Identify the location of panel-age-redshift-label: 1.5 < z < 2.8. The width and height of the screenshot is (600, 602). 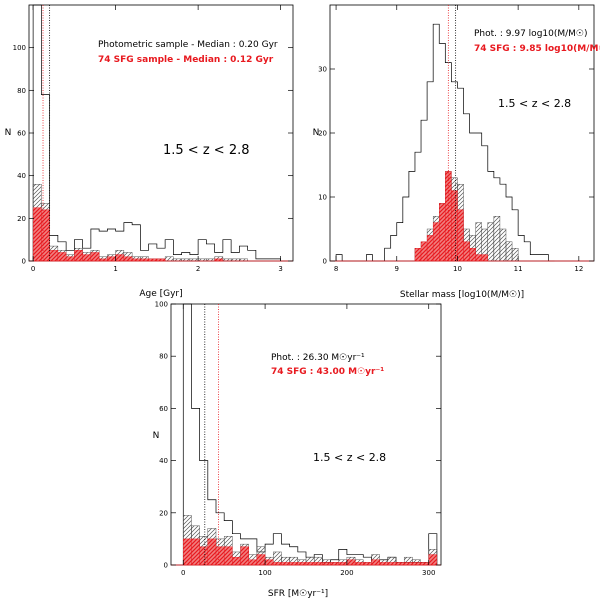
(206, 150).